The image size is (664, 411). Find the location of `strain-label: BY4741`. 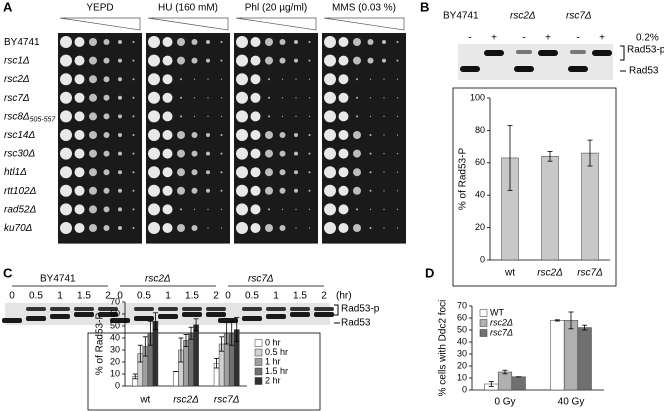

strain-label: BY4741 is located at coordinates (22, 42).